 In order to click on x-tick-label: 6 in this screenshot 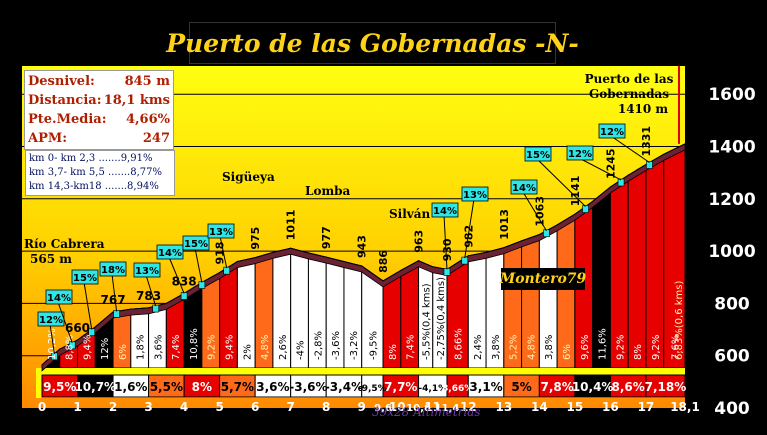, I will do `click(255, 407)`.